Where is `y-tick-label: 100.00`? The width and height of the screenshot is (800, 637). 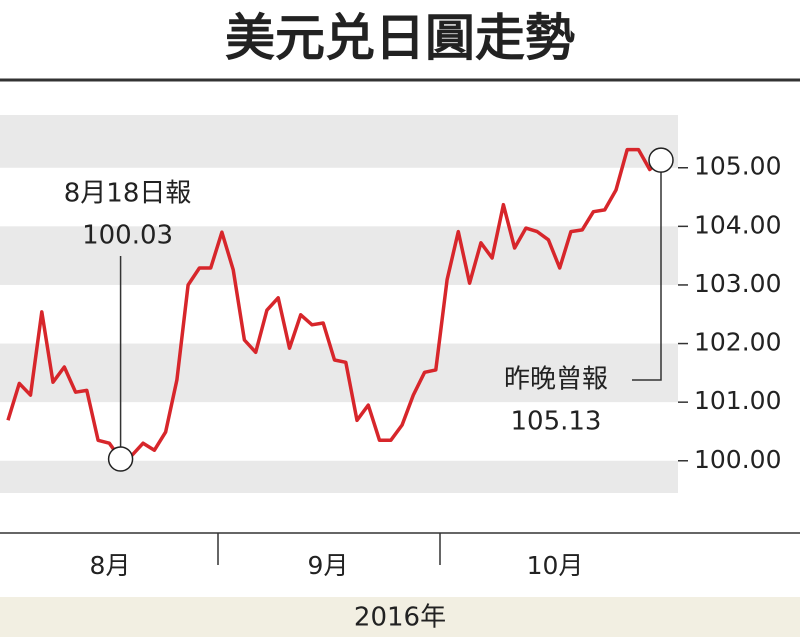
y-tick-label: 100.00 is located at coordinates (737, 459).